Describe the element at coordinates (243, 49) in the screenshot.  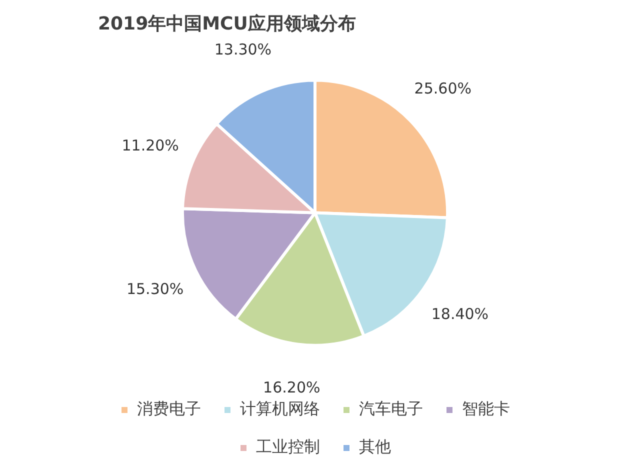
I see `data-label: 13.30%` at that location.